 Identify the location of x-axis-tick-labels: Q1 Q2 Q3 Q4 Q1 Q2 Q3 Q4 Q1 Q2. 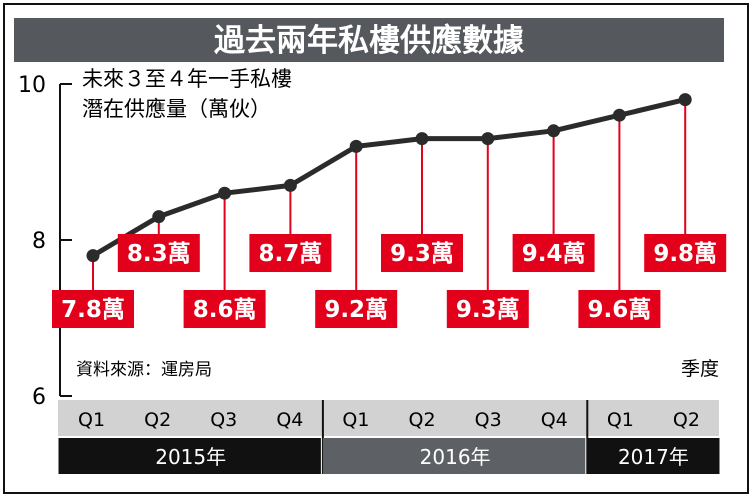
(389, 437).